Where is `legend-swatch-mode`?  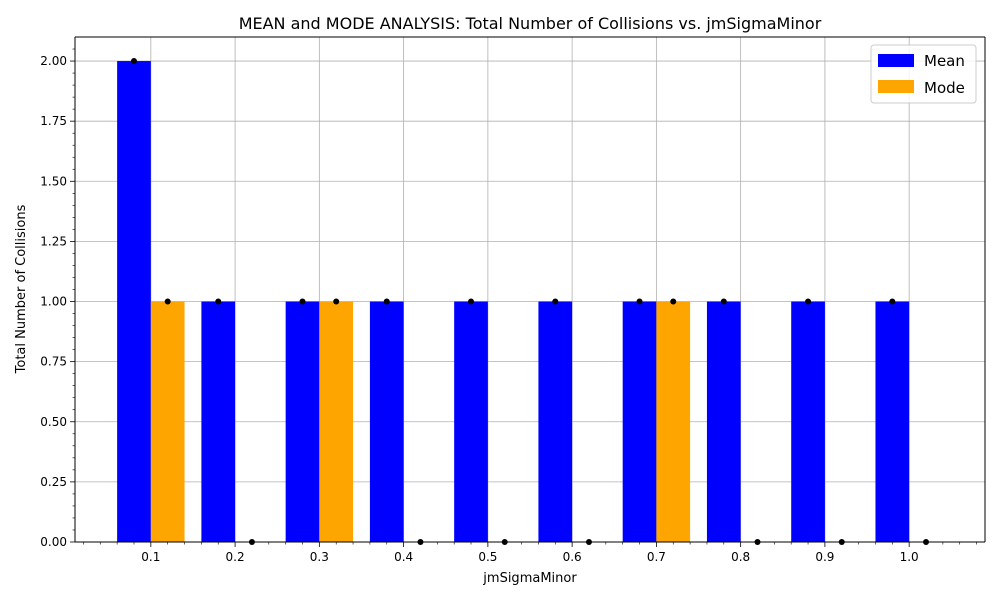
legend-swatch-mode is located at coordinates (896, 86).